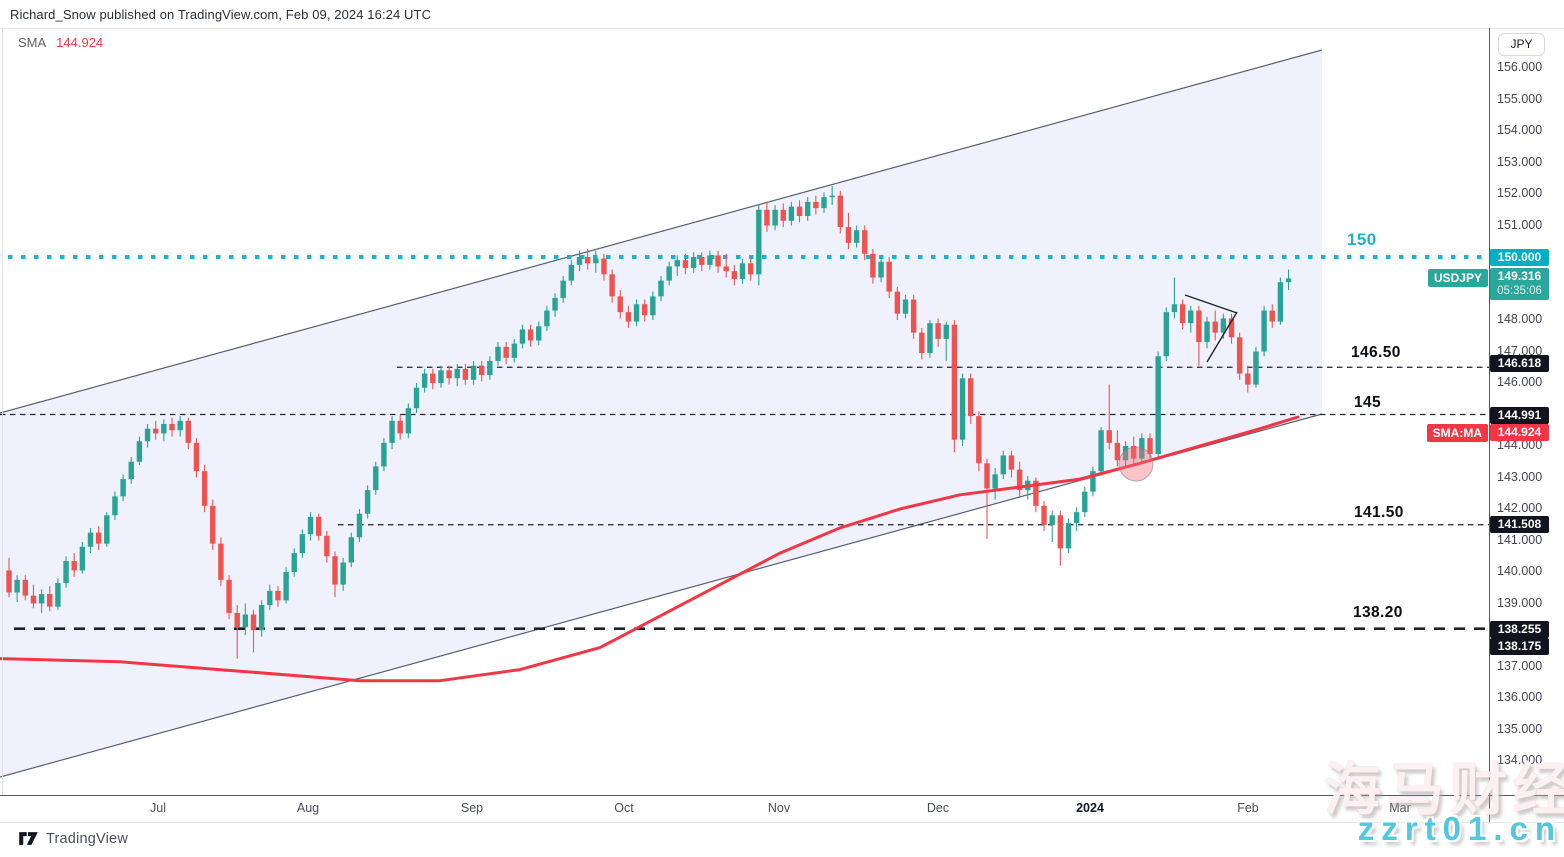 This screenshot has width=1564, height=857. Describe the element at coordinates (1520, 665) in the screenshot. I see `y-axis-tick: 137.000` at that location.